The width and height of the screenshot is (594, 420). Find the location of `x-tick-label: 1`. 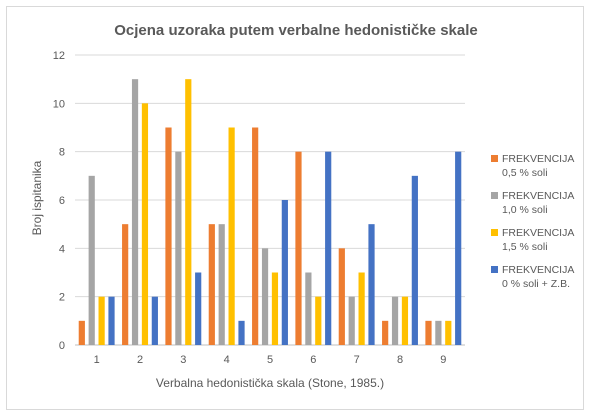

x-tick-label: 1 is located at coordinates (97, 360).